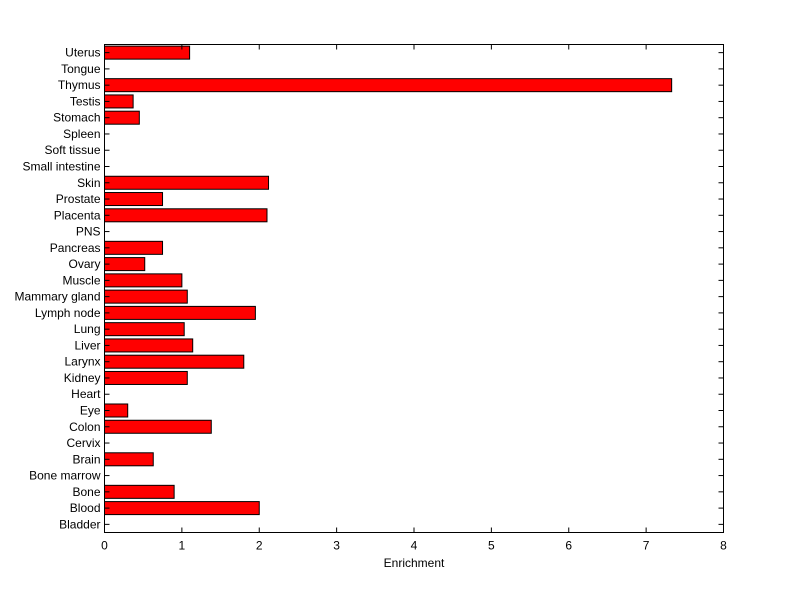 This screenshot has height=599, width=800. I want to click on y-tick-label-cervix: Cervix, so click(83, 443).